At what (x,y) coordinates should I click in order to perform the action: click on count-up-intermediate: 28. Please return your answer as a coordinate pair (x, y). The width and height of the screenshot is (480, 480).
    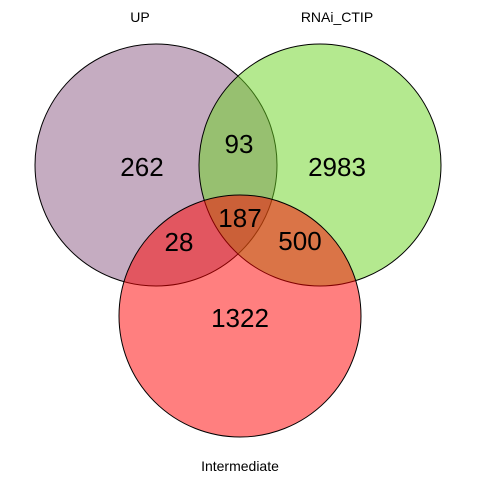
    Looking at the image, I should click on (179, 242).